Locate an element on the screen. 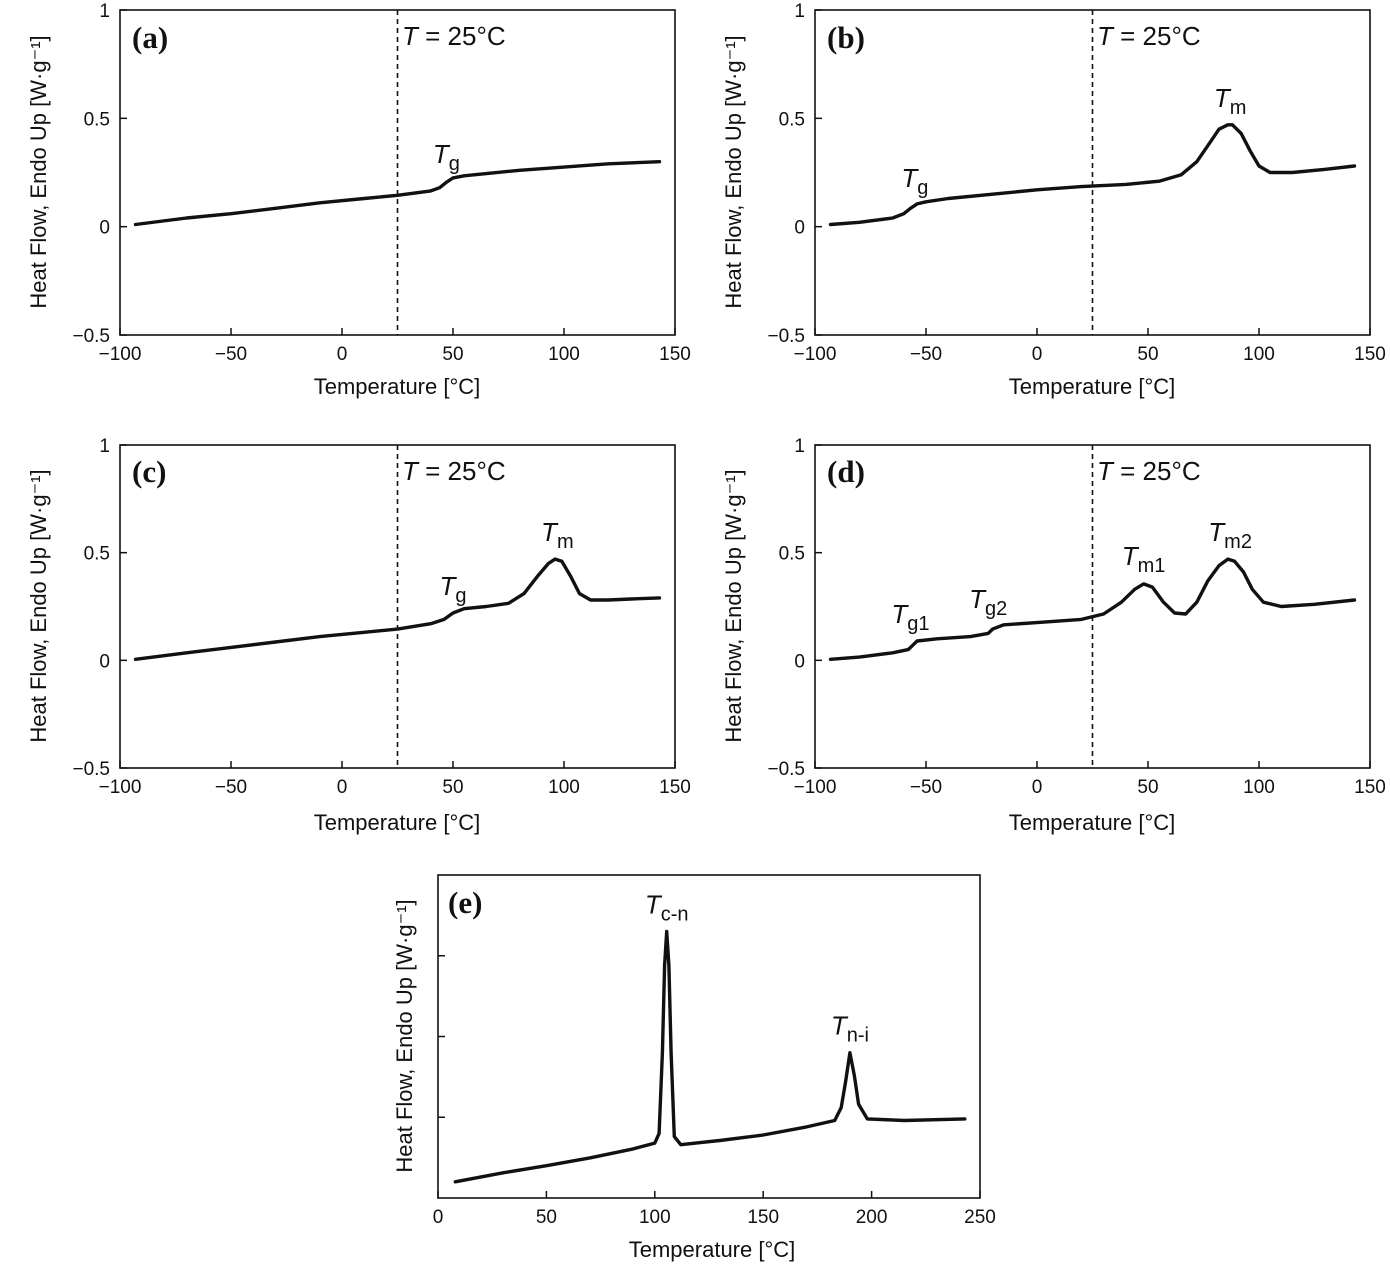 The image size is (1390, 1277). panel-e-xtick-label: 100 is located at coordinates (655, 1217).